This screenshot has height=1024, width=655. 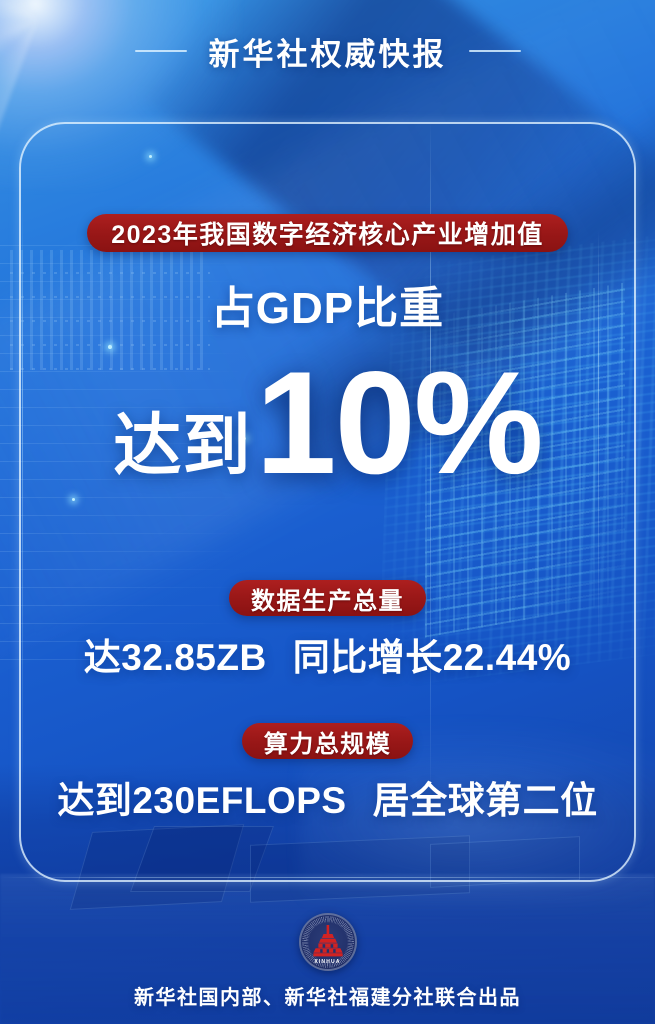 I want to click on stat-block-computing-power: 算力总规模 达到230EFLOPS 居全球第二位, so click(x=327, y=773).